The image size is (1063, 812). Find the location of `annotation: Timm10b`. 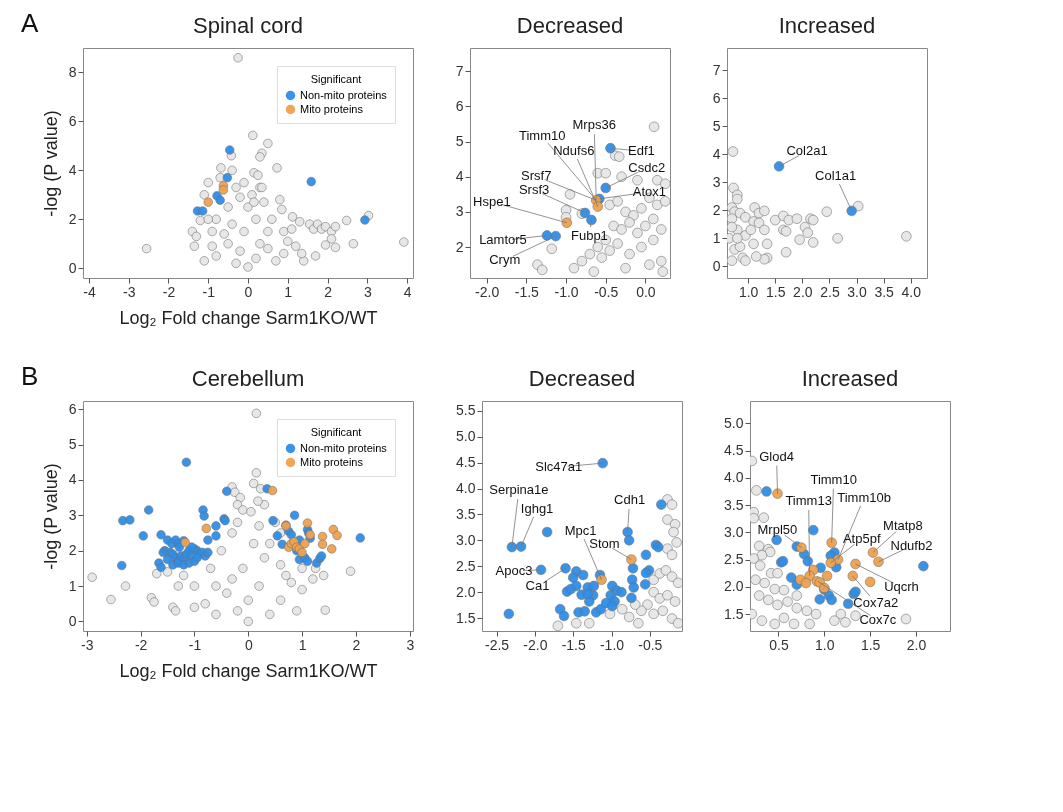

annotation: Timm10b is located at coordinates (864, 497).